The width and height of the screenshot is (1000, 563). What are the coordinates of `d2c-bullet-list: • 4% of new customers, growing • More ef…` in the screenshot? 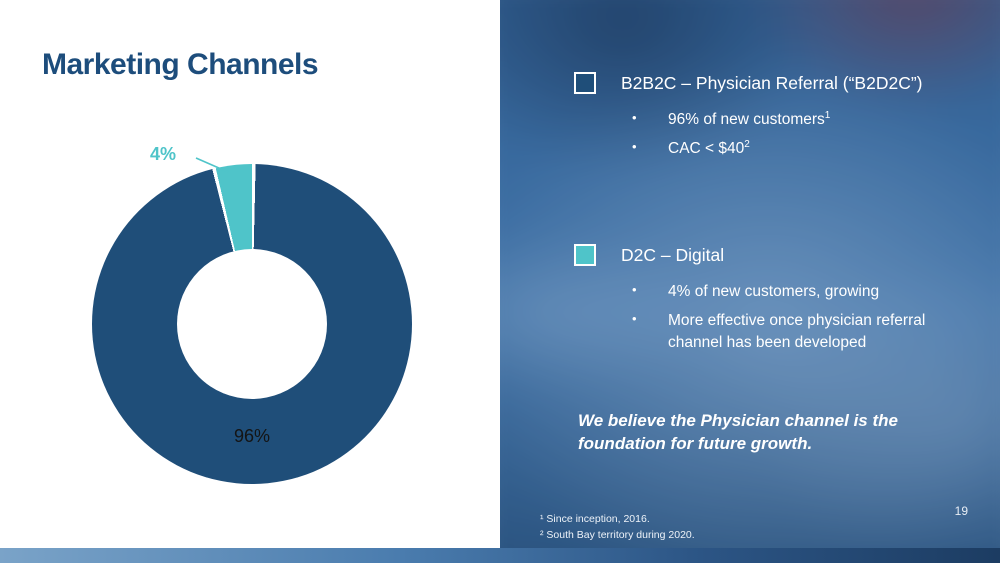 It's located at (797, 317).